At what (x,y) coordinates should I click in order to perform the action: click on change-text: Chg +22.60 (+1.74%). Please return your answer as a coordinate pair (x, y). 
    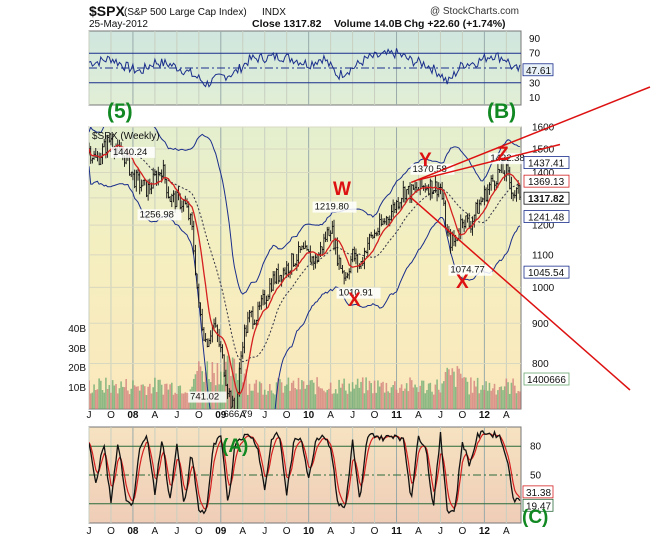
    Looking at the image, I should click on (455, 24).